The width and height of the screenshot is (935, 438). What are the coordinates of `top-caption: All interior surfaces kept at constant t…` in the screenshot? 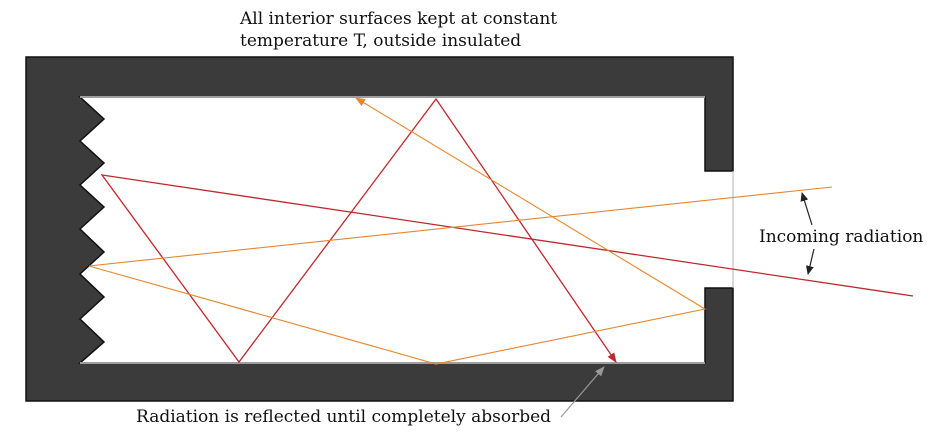 It's located at (399, 30).